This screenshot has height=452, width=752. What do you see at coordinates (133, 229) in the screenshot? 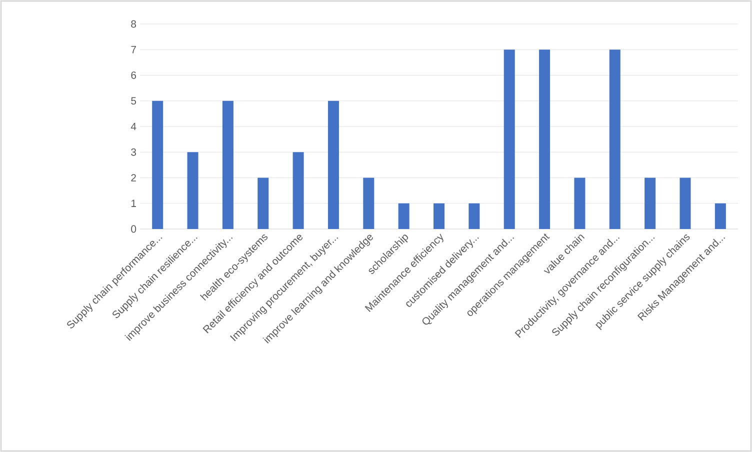
I see `y-tick-label: 0` at bounding box center [133, 229].